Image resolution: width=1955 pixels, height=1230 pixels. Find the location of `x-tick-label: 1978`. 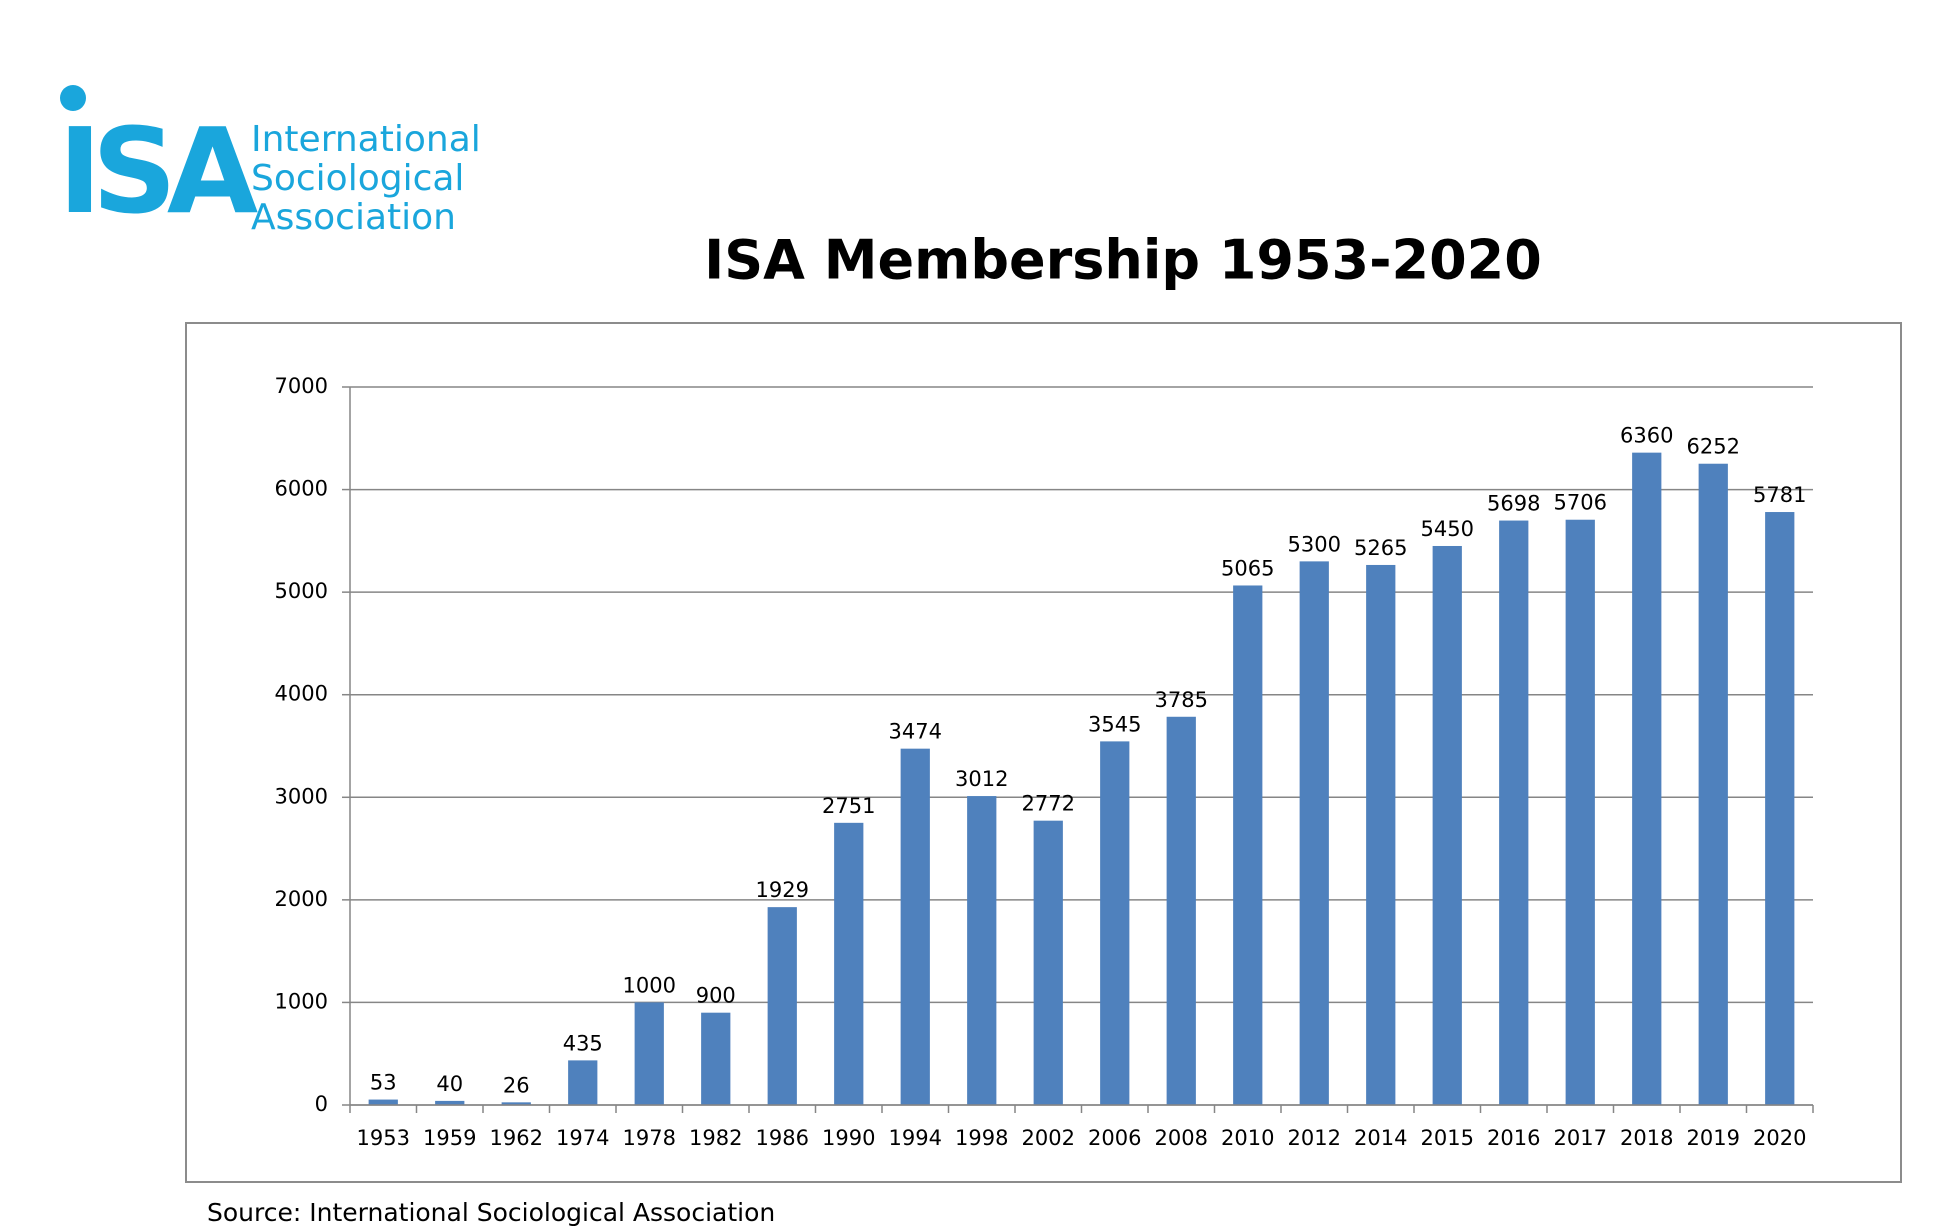

x-tick-label: 1978 is located at coordinates (649, 1138).